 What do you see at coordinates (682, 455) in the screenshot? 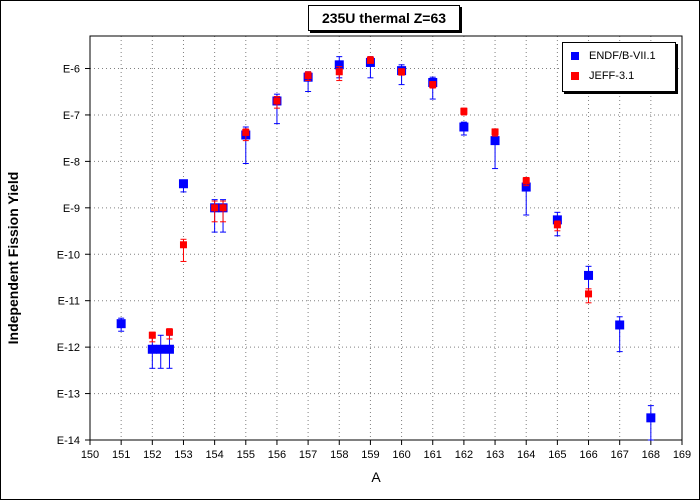
I see `x-tick-label: 169` at bounding box center [682, 455].